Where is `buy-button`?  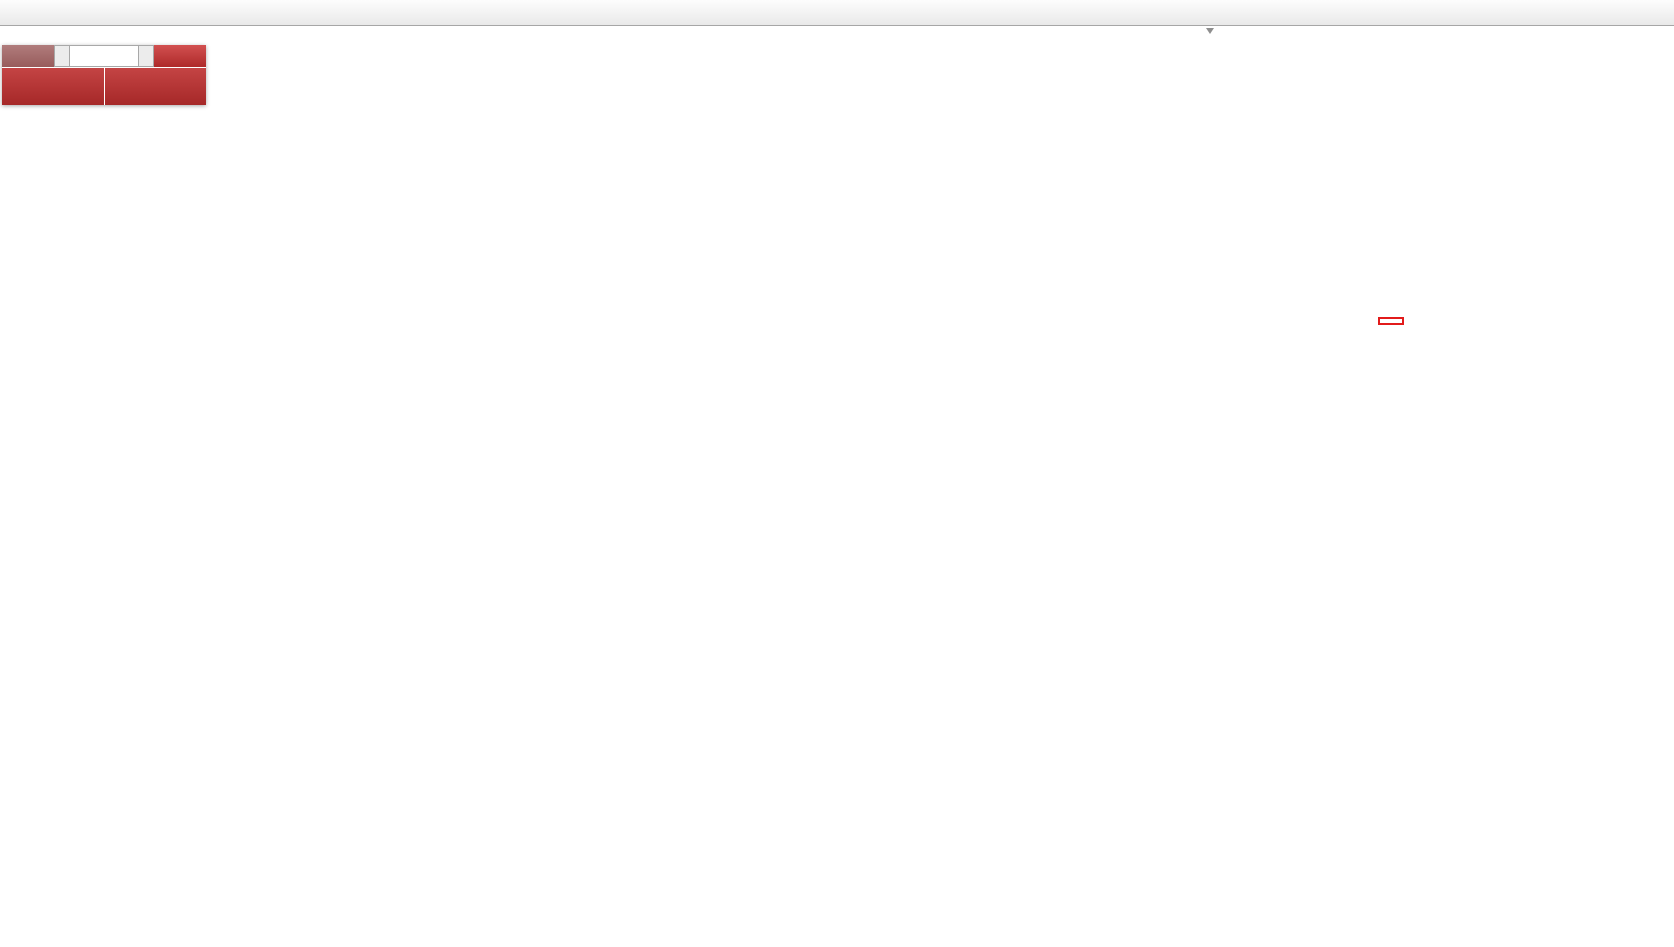 buy-button is located at coordinates (180, 56).